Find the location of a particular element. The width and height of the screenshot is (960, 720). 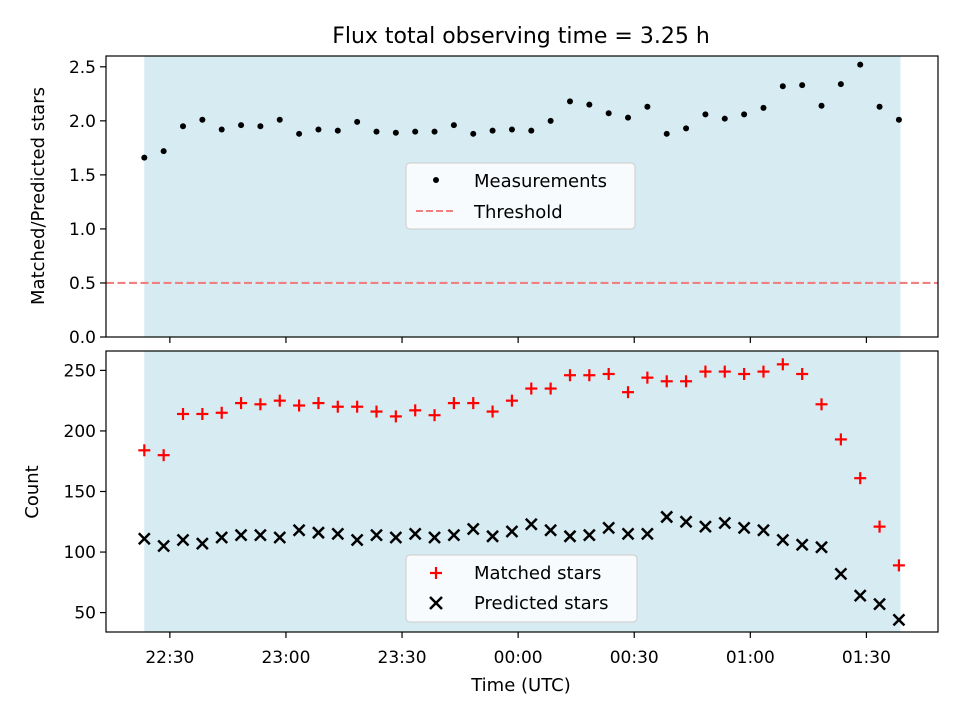

legend-matched-marker is located at coordinates (436, 573).